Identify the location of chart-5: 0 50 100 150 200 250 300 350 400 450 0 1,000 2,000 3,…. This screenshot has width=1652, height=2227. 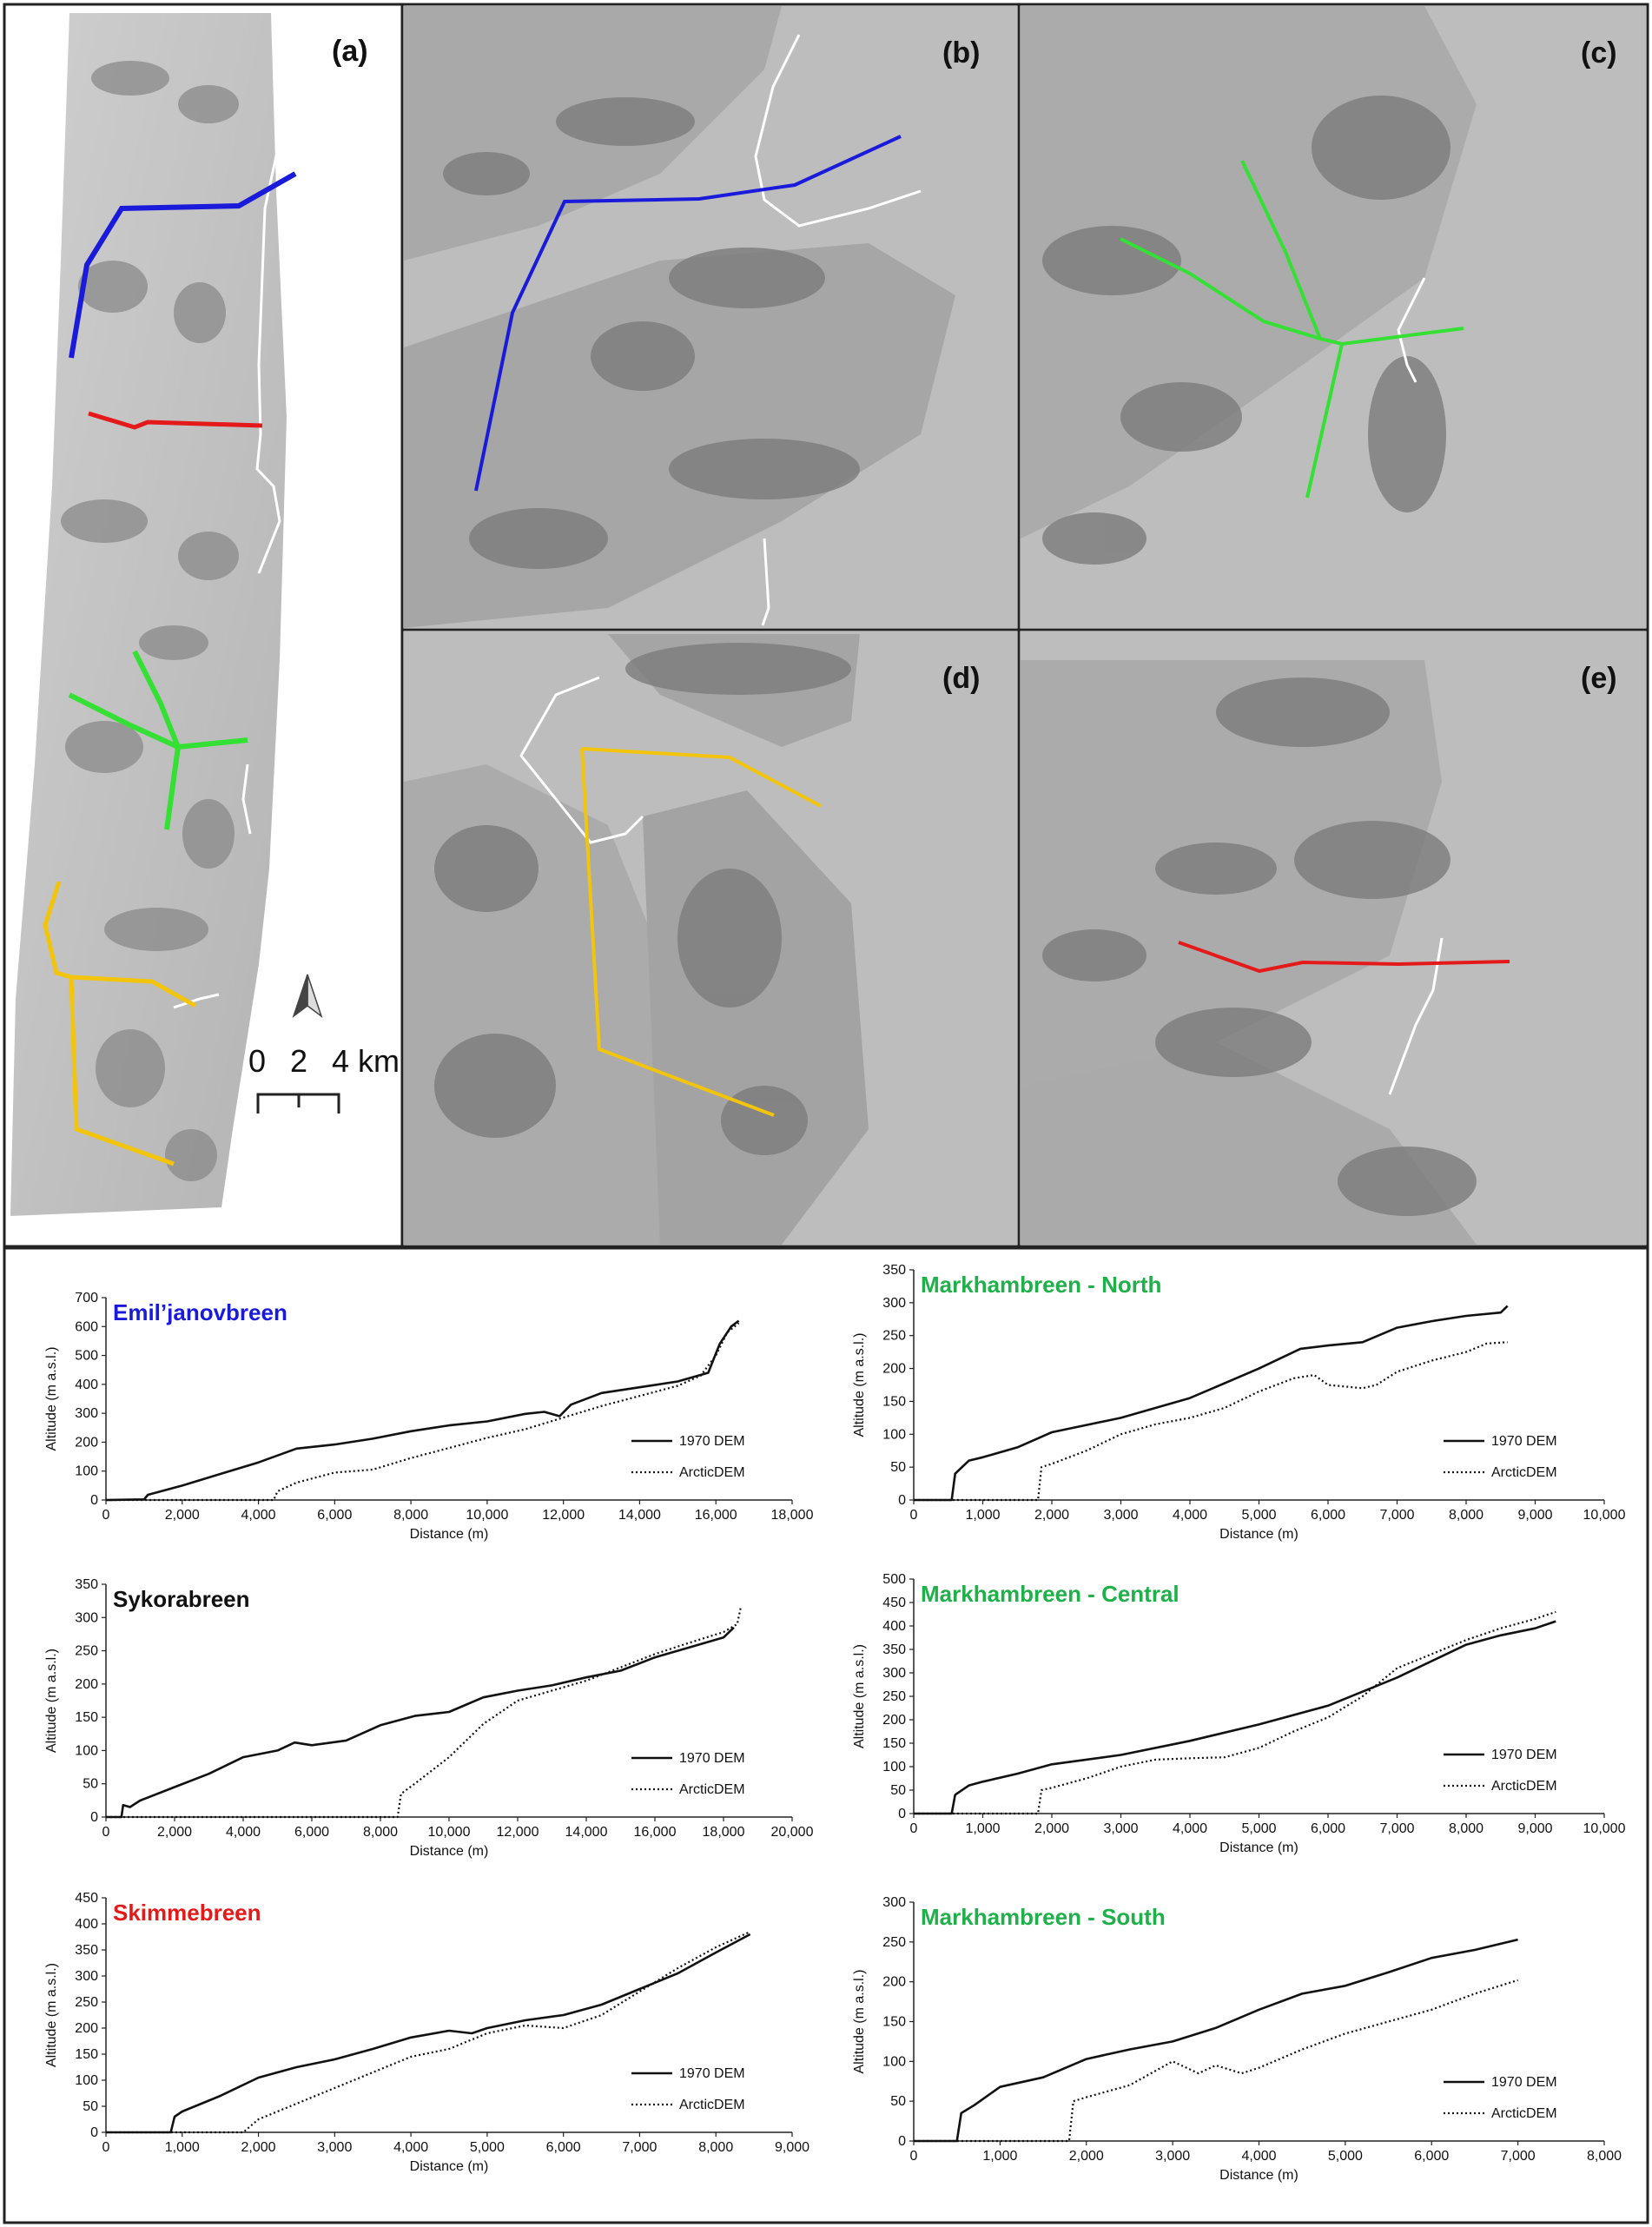
(426, 2032).